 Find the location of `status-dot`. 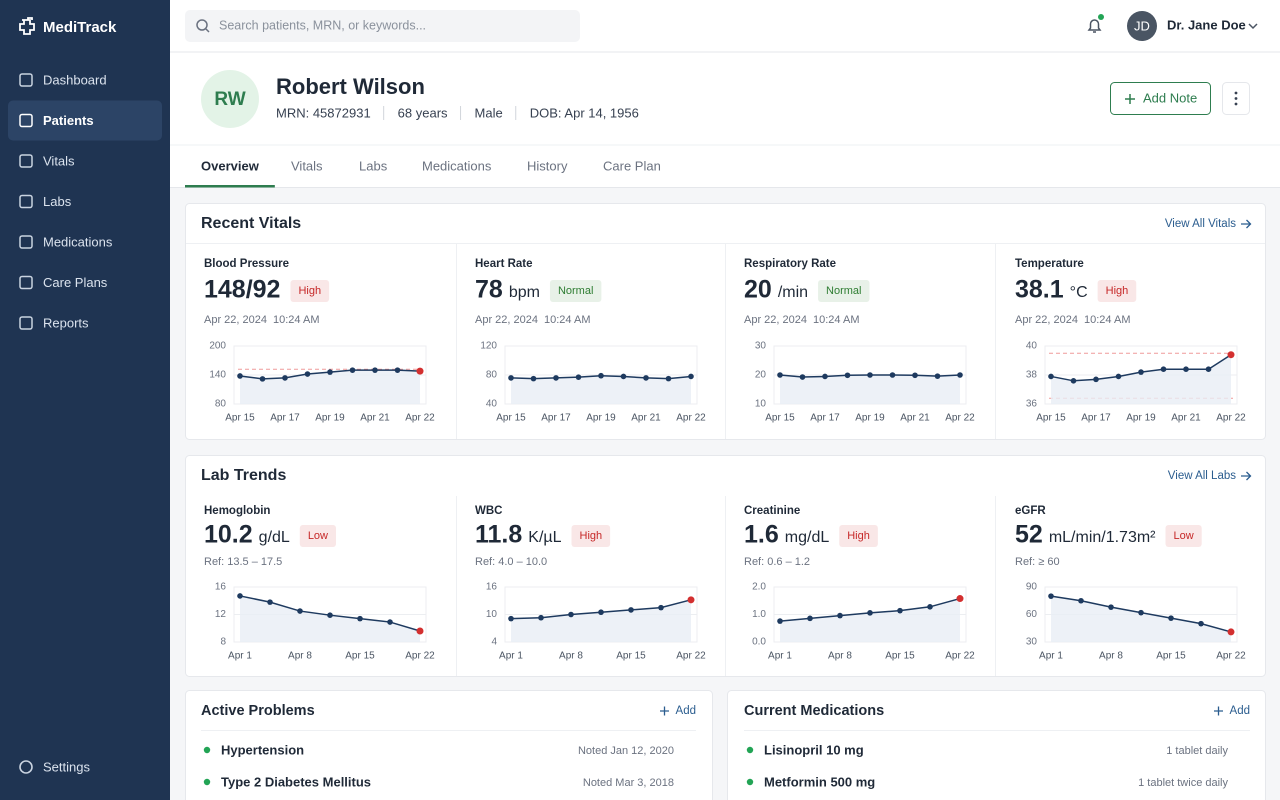

status-dot is located at coordinates (207, 750).